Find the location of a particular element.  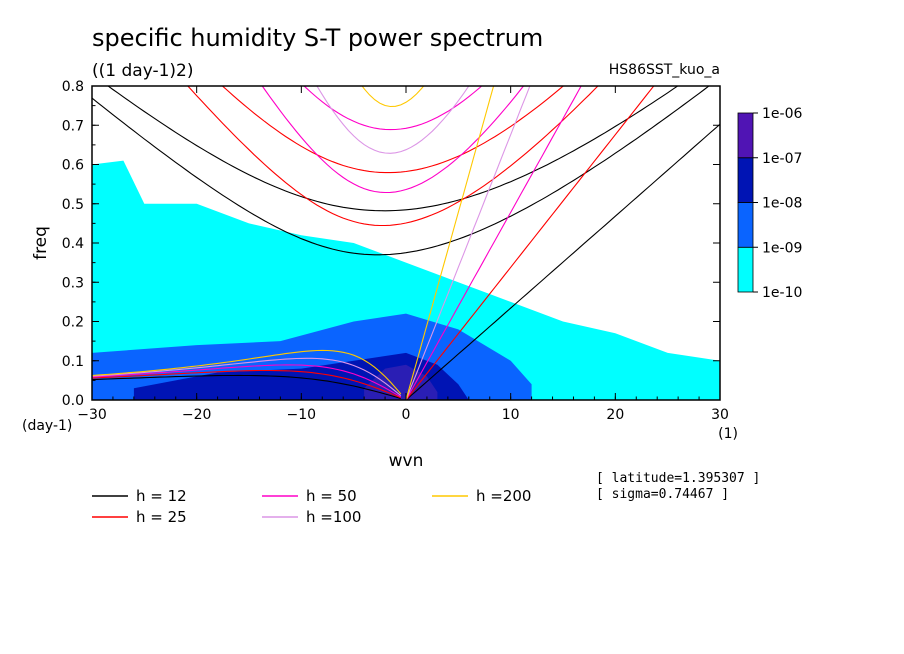

x-tick-label: −10 is located at coordinates (302, 415).